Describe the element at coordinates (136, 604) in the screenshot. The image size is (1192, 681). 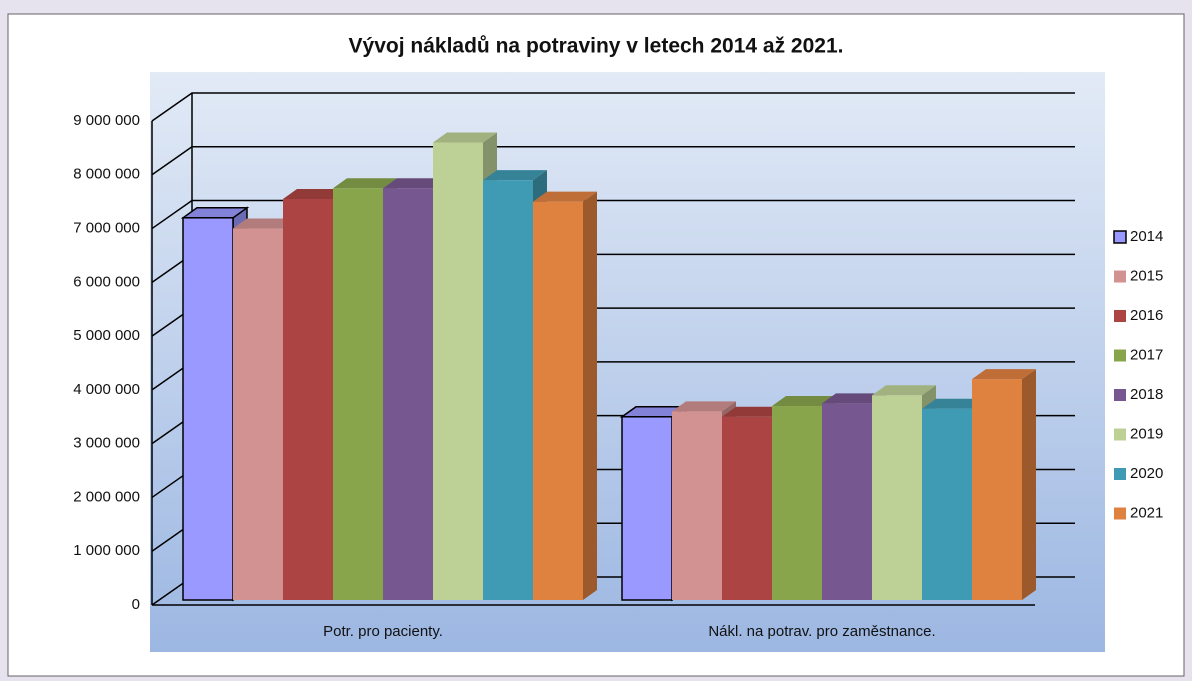
I see `y-tick-label: 0` at that location.